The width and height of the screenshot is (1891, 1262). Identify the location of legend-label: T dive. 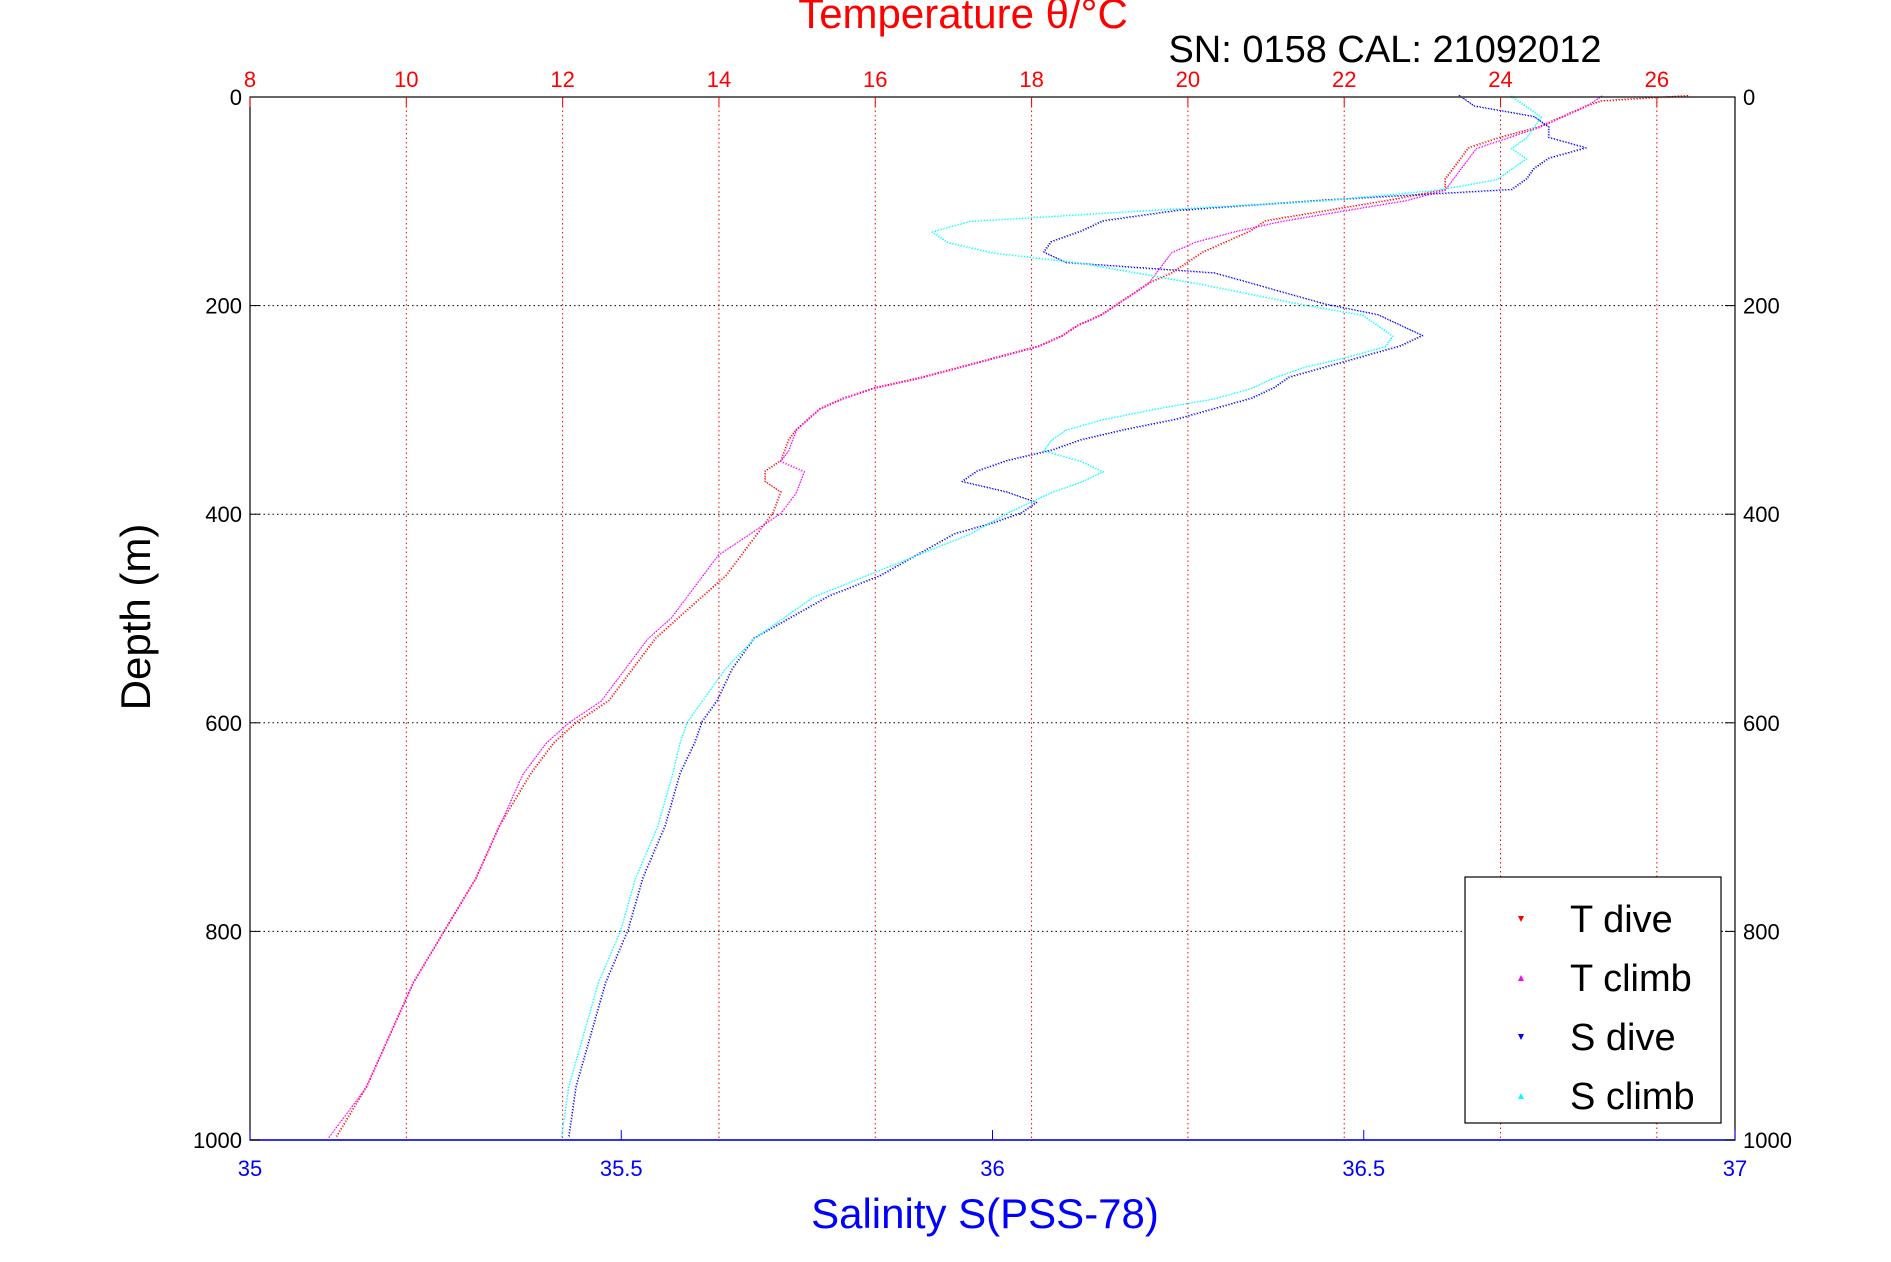
(1621, 920).